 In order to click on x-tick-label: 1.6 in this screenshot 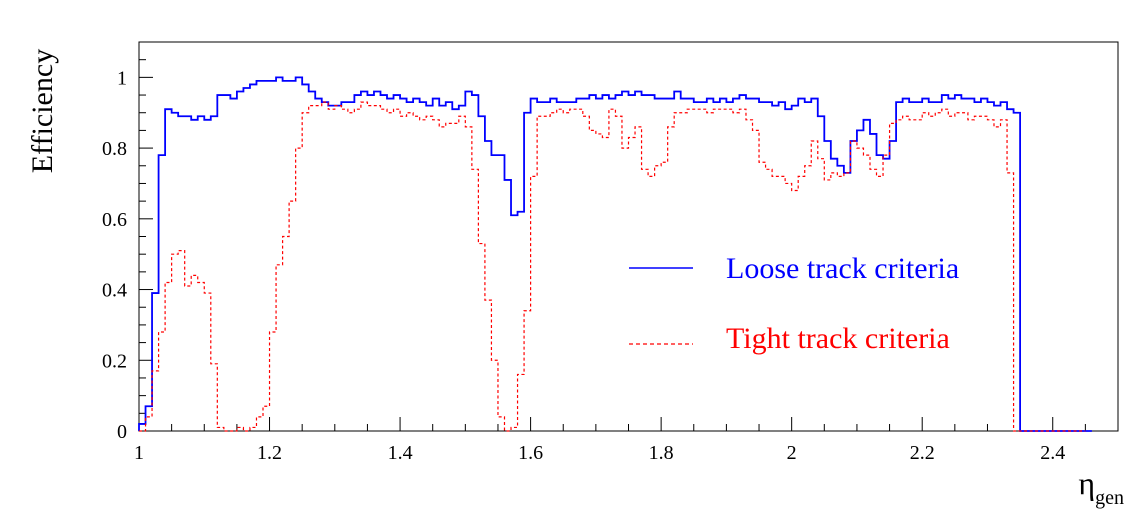, I will do `click(530, 453)`.